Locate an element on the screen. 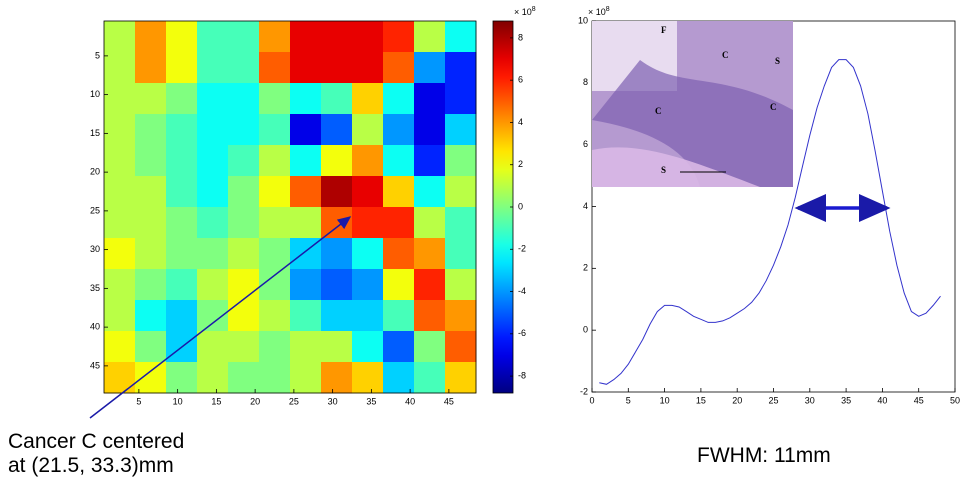 Image resolution: width=964 pixels, height=479 pixels. inset-label: F is located at coordinates (664, 30).